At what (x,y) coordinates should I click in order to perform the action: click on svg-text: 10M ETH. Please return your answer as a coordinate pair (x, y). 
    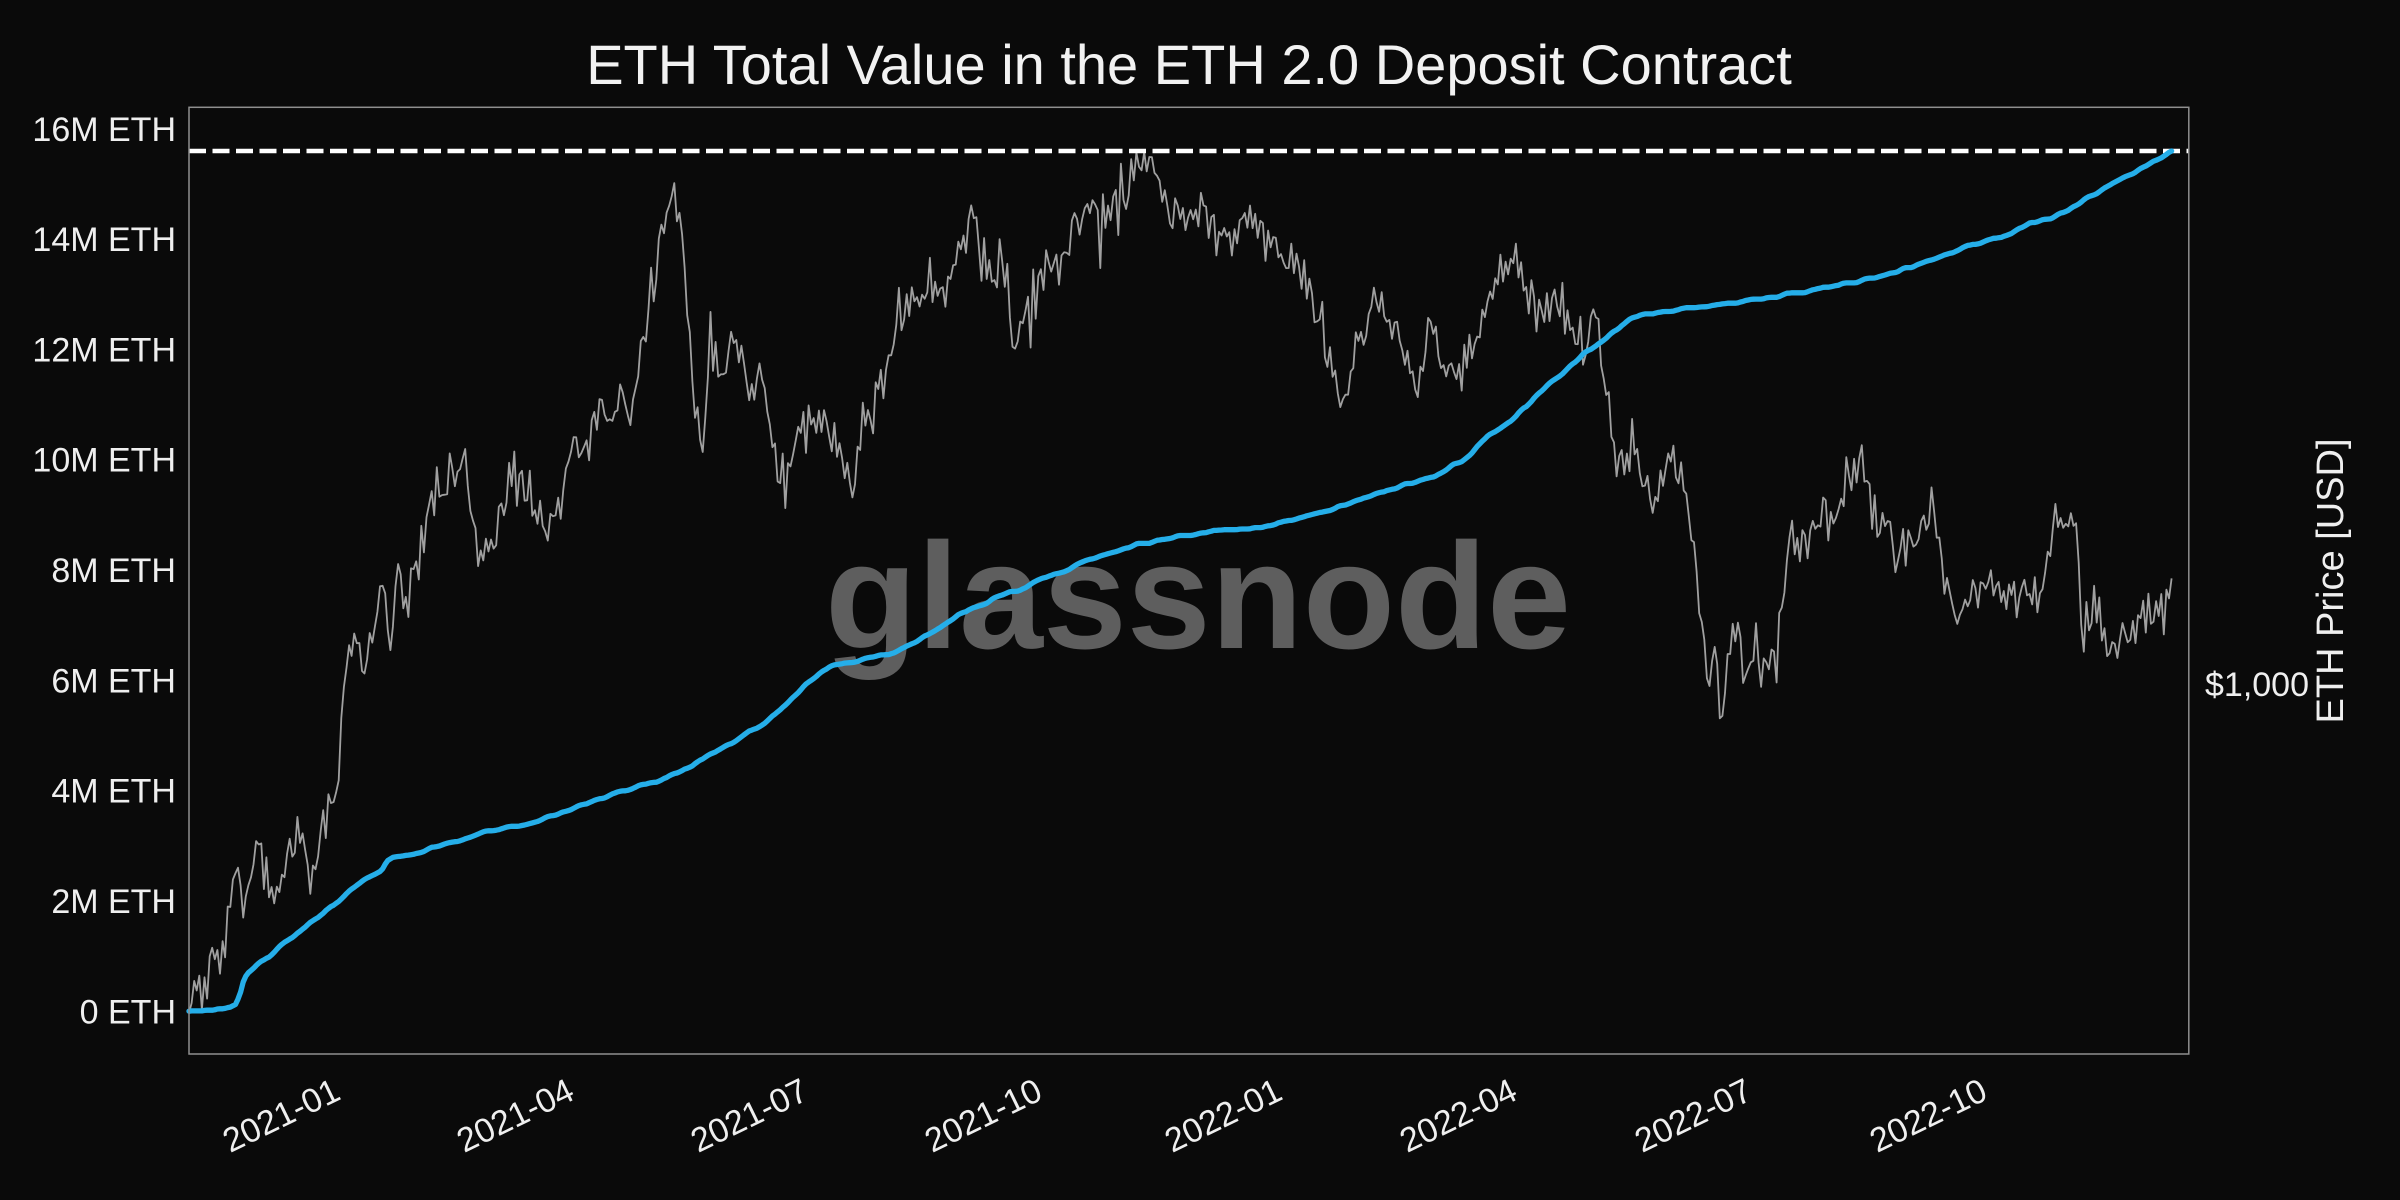
    Looking at the image, I should click on (104, 461).